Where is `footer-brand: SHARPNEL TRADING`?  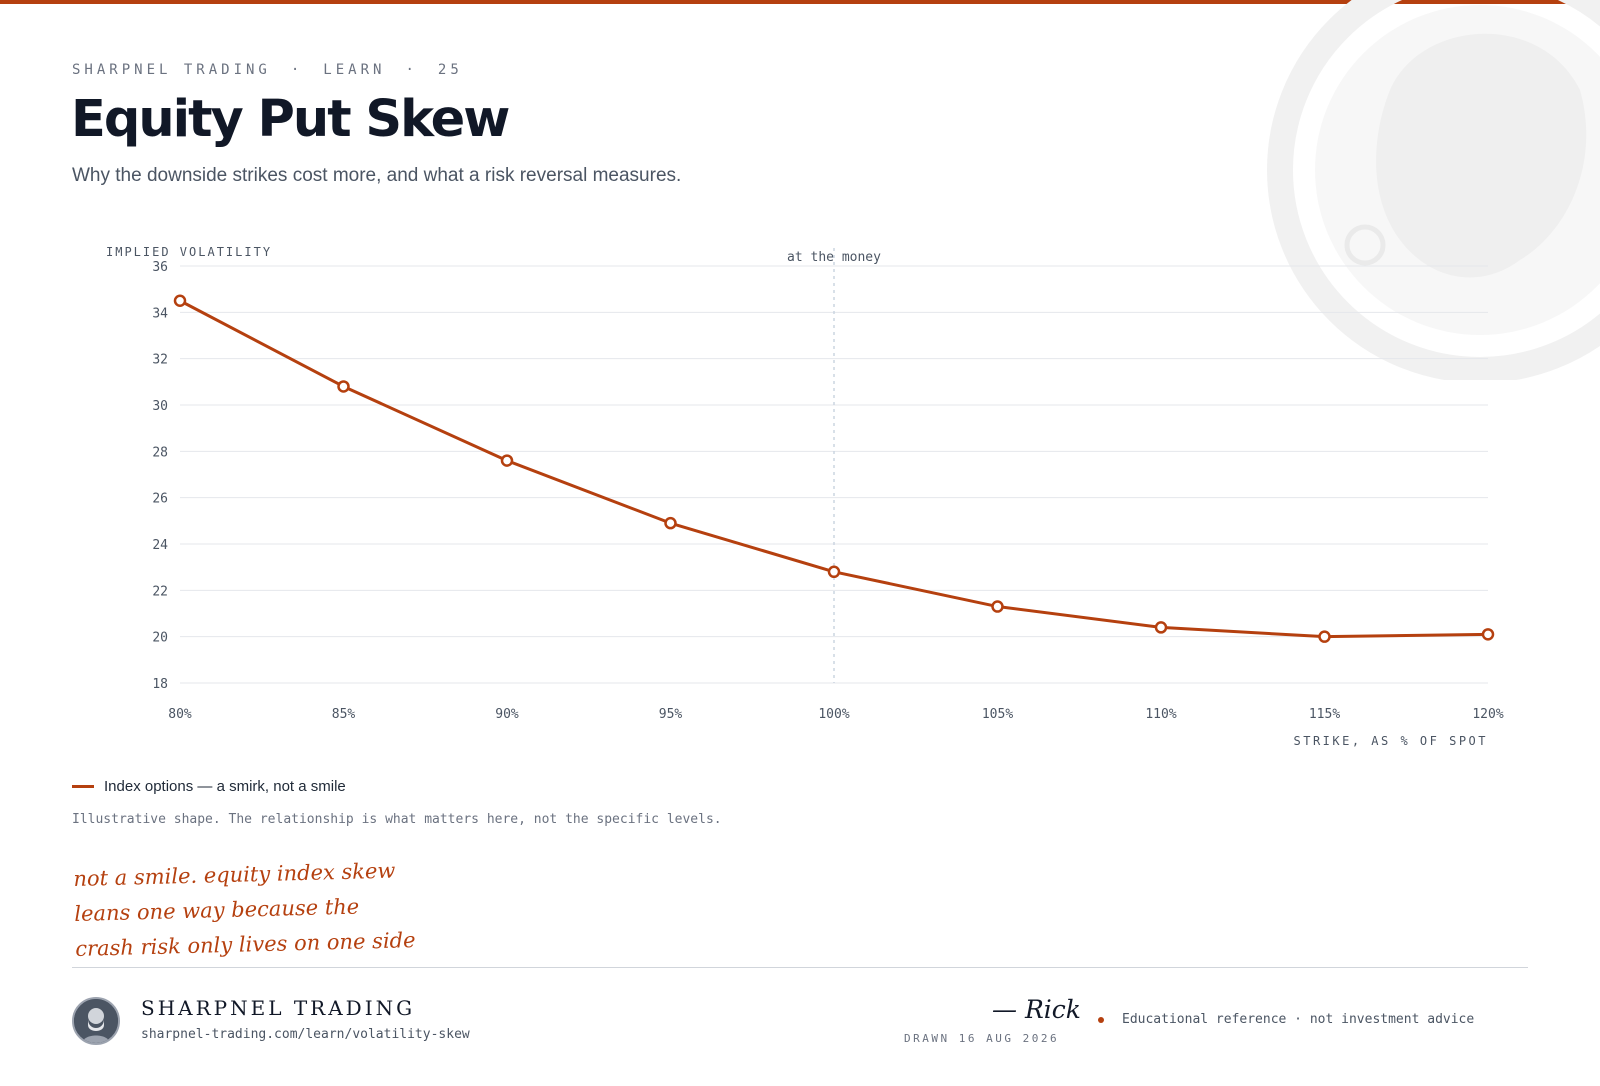
footer-brand: SHARPNEL TRADING is located at coordinates (278, 1008).